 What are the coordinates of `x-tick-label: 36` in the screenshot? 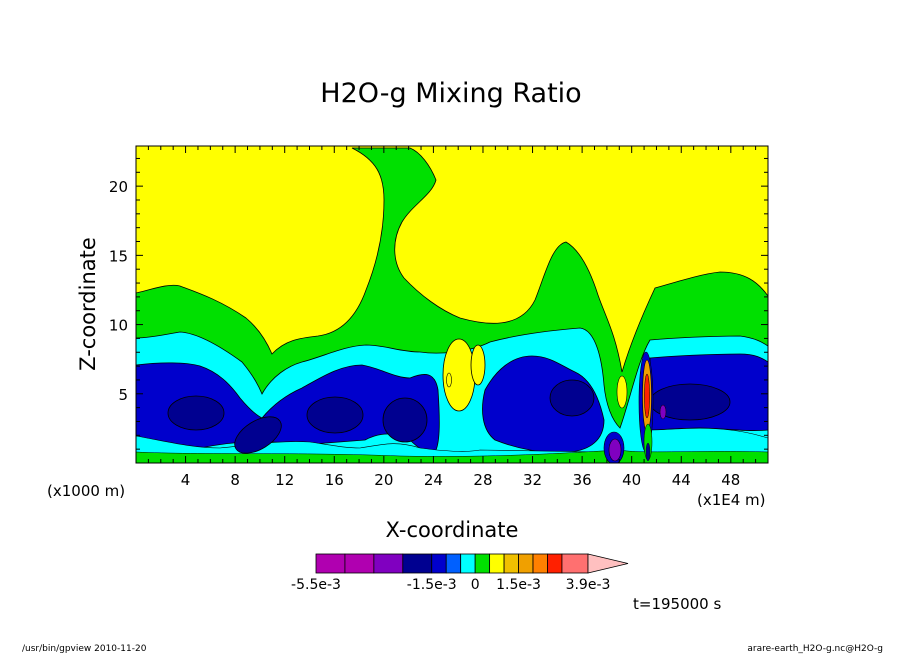 It's located at (582, 480).